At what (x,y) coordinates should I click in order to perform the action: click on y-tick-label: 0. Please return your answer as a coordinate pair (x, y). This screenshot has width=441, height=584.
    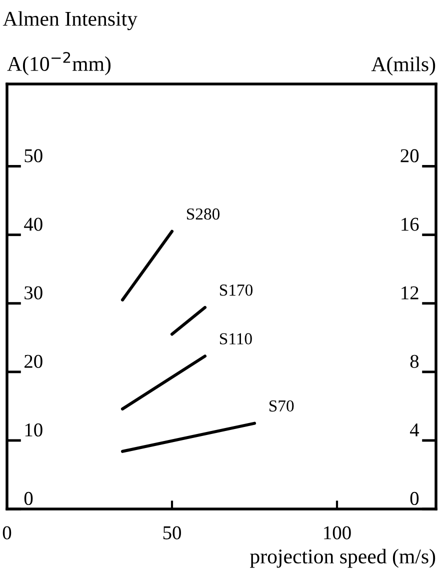
    Looking at the image, I should click on (28, 499).